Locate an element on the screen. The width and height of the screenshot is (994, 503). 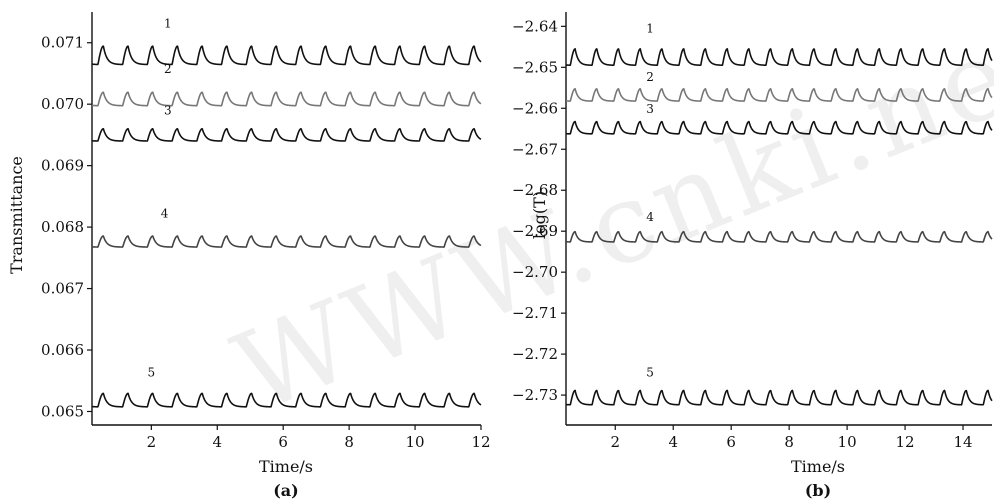
y-tick-label: 0.065 is located at coordinates (62, 411).